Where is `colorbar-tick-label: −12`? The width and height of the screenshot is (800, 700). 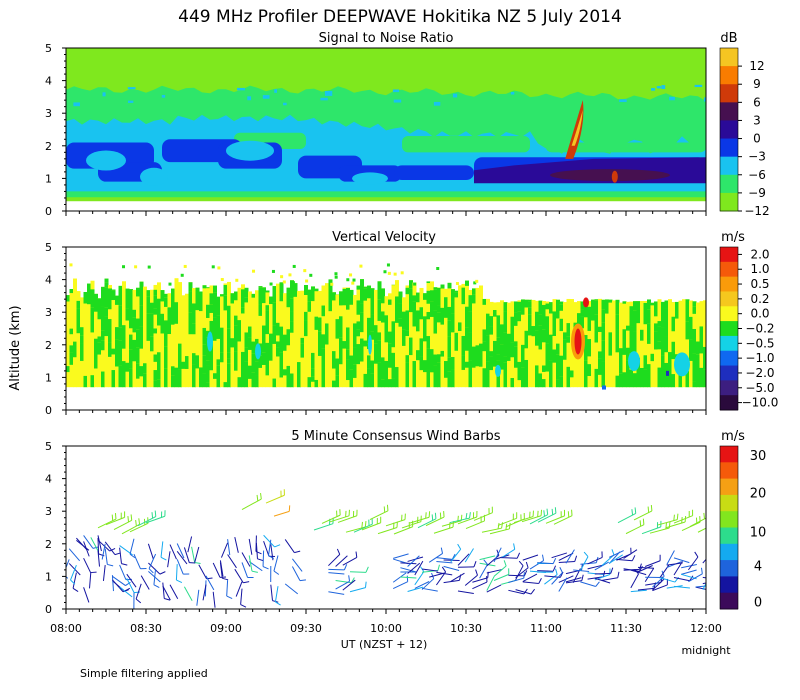 colorbar-tick-label: −12 is located at coordinates (756, 211).